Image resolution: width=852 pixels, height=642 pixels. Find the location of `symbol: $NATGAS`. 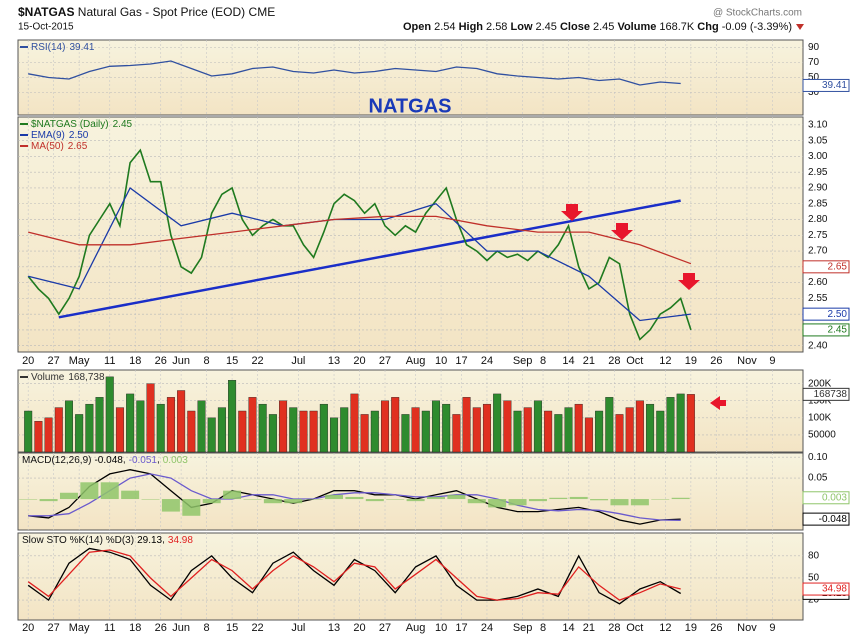

symbol: $NATGAS is located at coordinates (46, 12).